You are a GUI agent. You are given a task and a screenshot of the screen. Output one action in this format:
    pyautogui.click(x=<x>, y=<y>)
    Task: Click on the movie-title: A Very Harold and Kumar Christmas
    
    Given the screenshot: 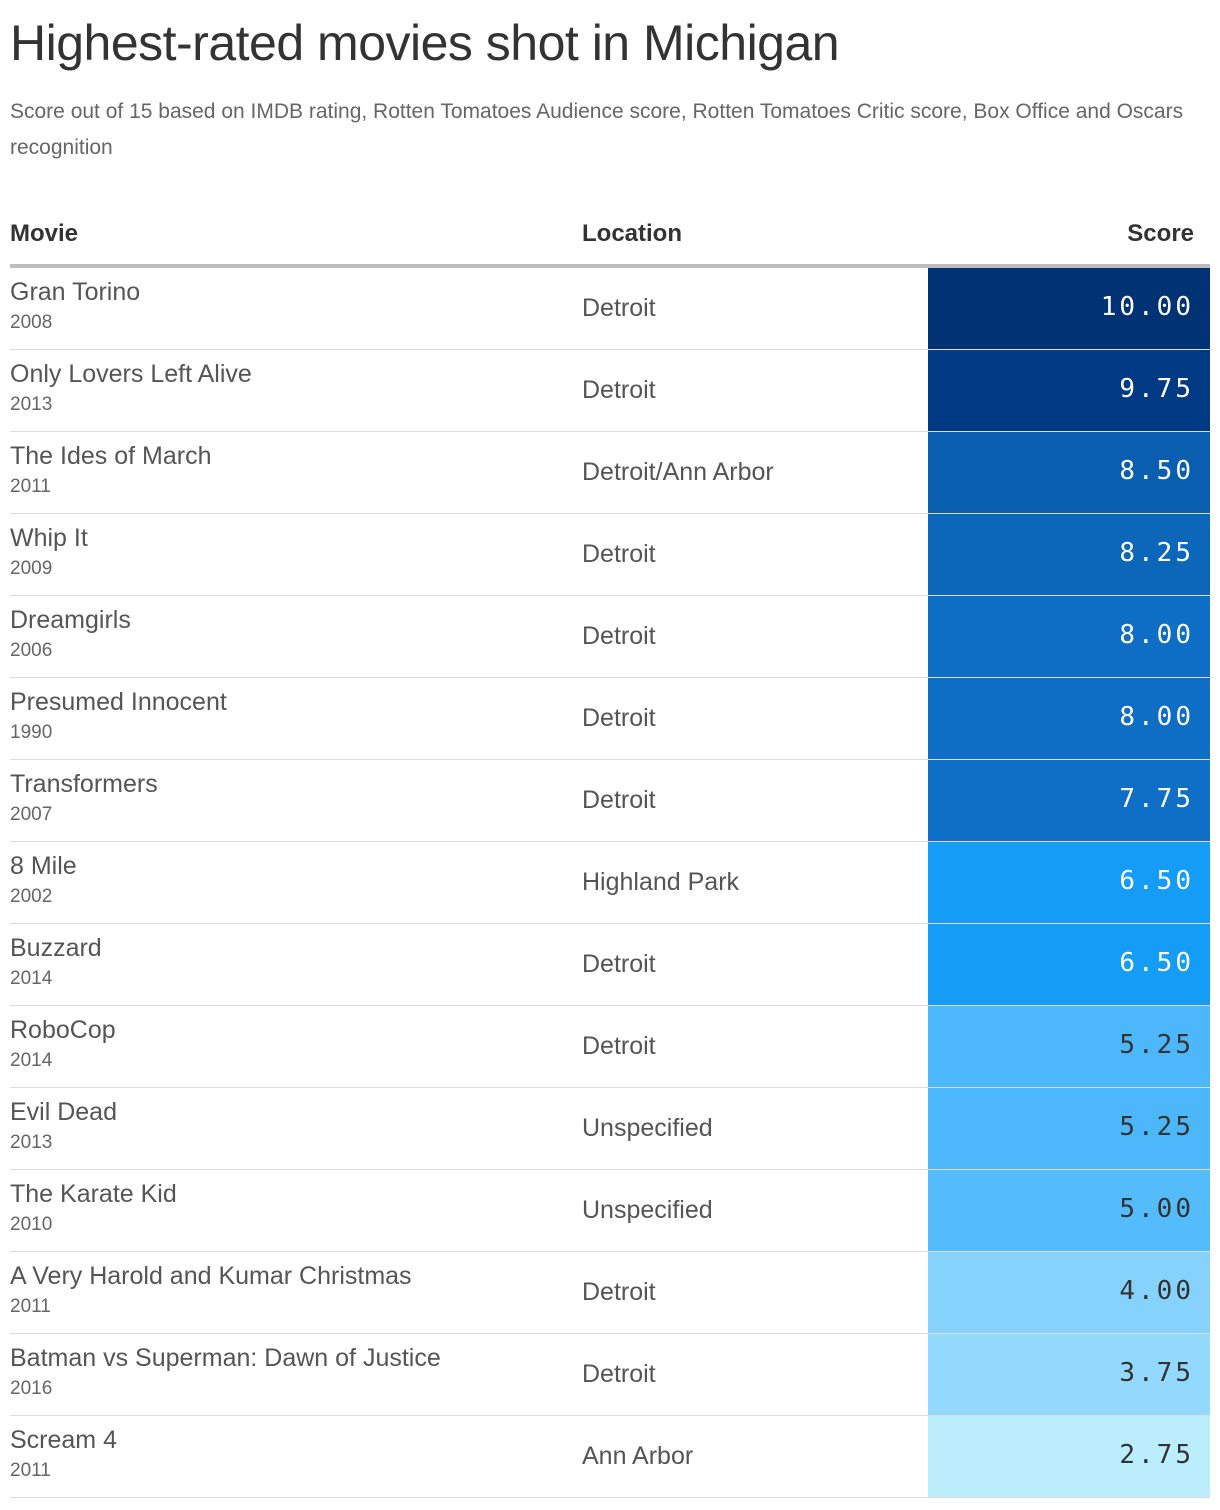 What is the action you would take?
    pyautogui.click(x=211, y=1276)
    